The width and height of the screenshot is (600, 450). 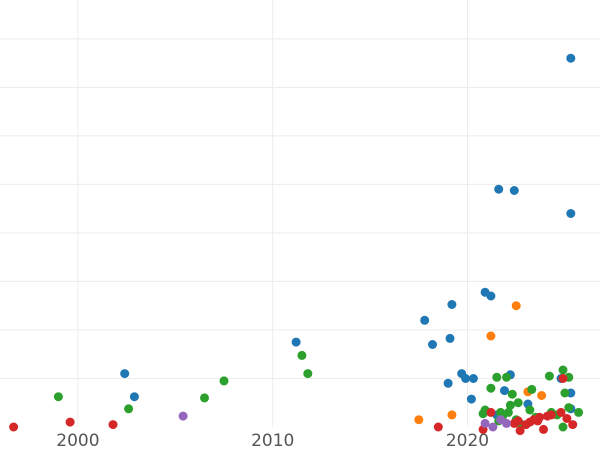 I want to click on x-tick-label: 2010, so click(x=272, y=440).